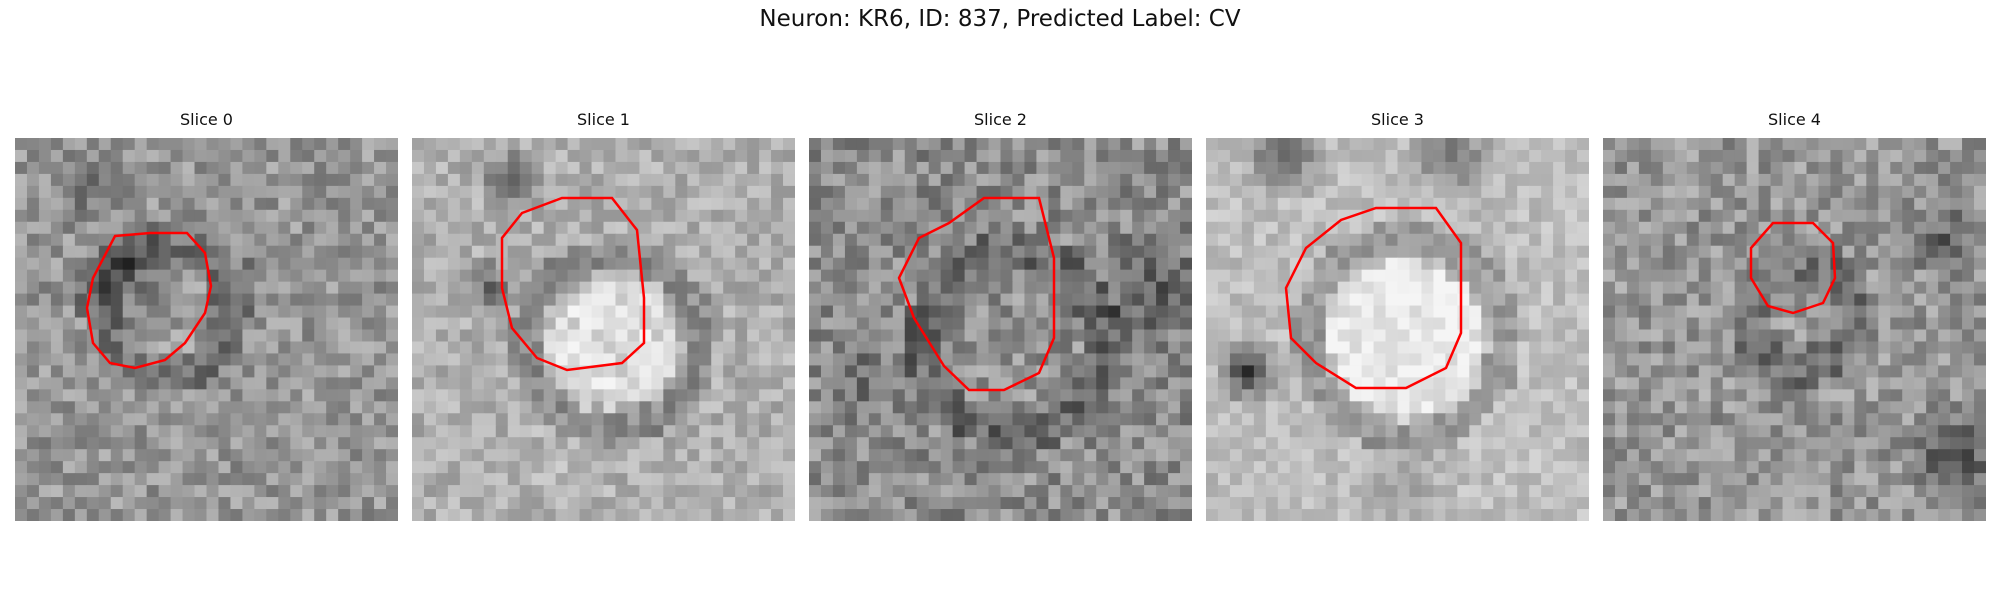 The width and height of the screenshot is (2000, 600). What do you see at coordinates (1794, 119) in the screenshot?
I see `slice-title-4: Slice 4` at bounding box center [1794, 119].